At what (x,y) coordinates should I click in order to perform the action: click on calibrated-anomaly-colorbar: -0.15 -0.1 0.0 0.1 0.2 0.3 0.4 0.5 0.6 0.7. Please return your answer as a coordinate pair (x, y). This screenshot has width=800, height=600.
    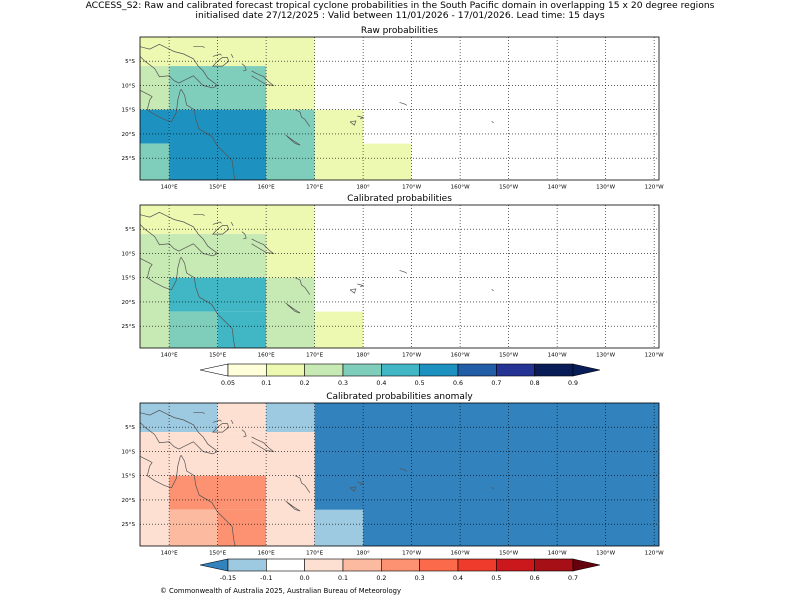
    Looking at the image, I should click on (400, 570).